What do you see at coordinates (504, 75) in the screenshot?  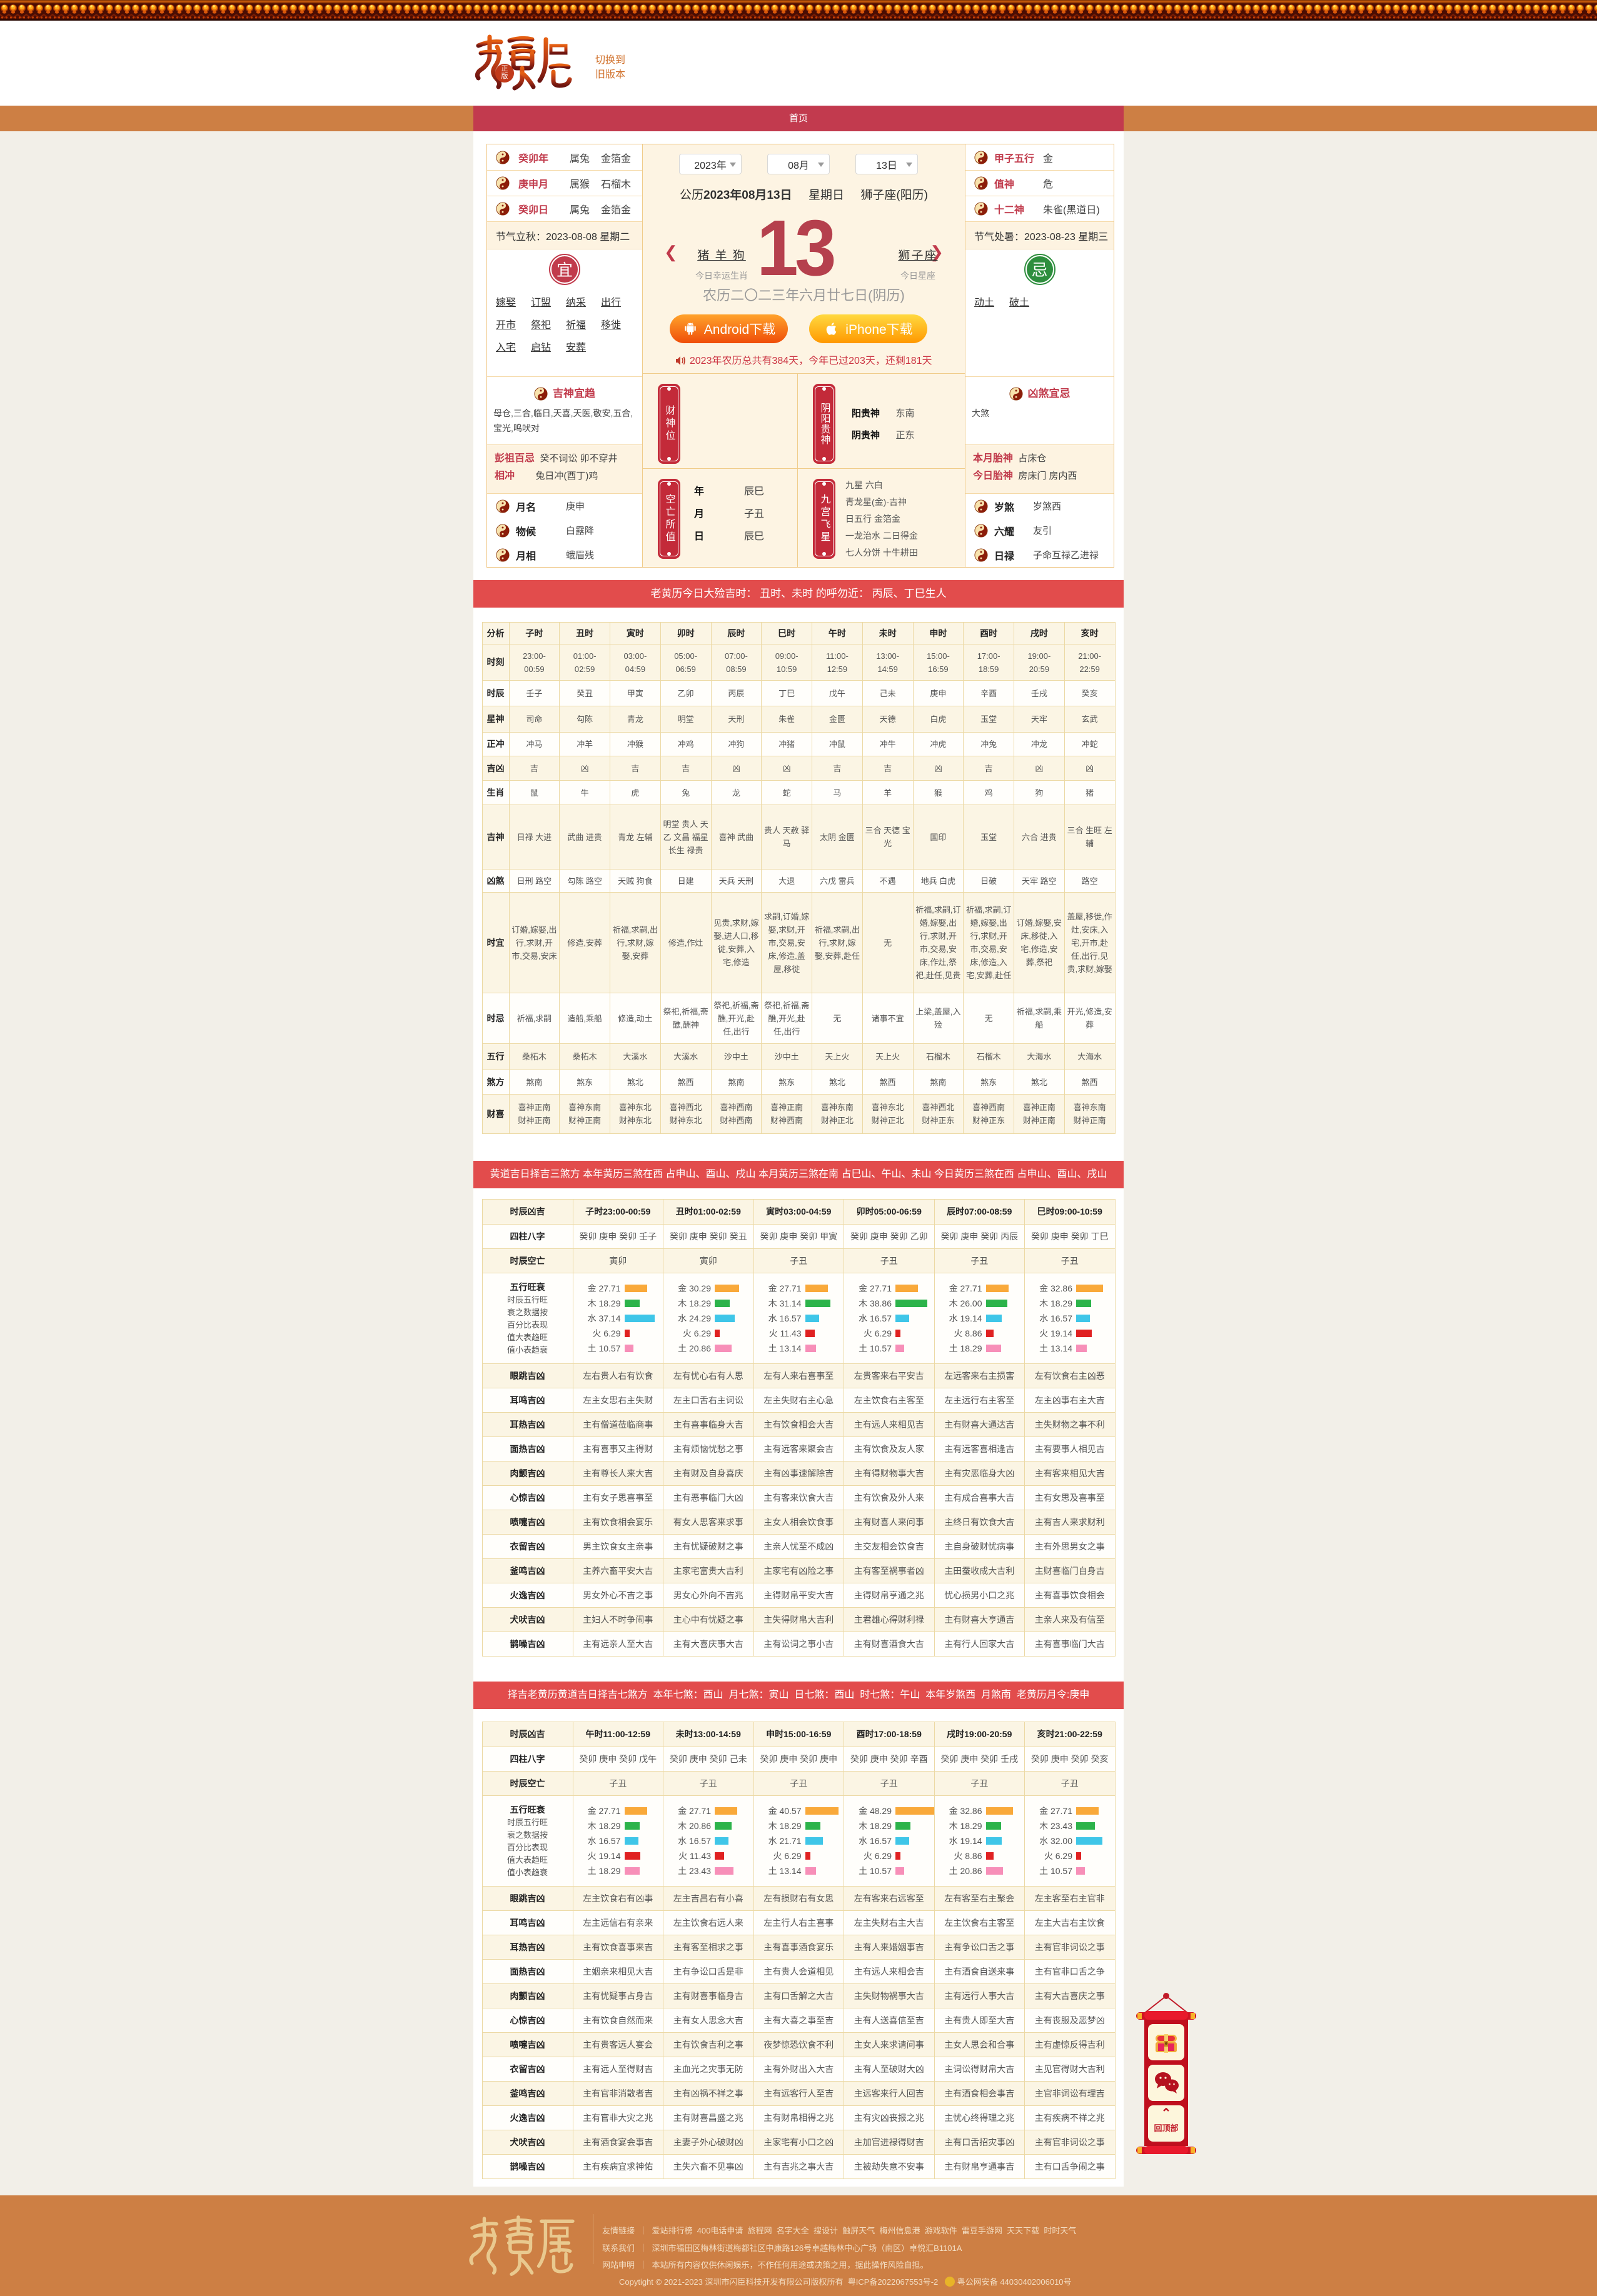 I see `svg-text: 版` at bounding box center [504, 75].